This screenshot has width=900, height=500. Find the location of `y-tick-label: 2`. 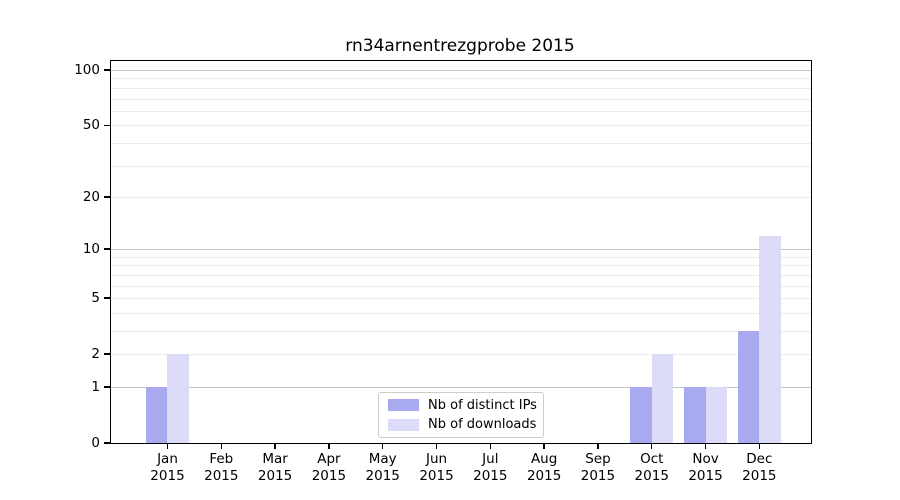

y-tick-label: 2 is located at coordinates (95, 354).